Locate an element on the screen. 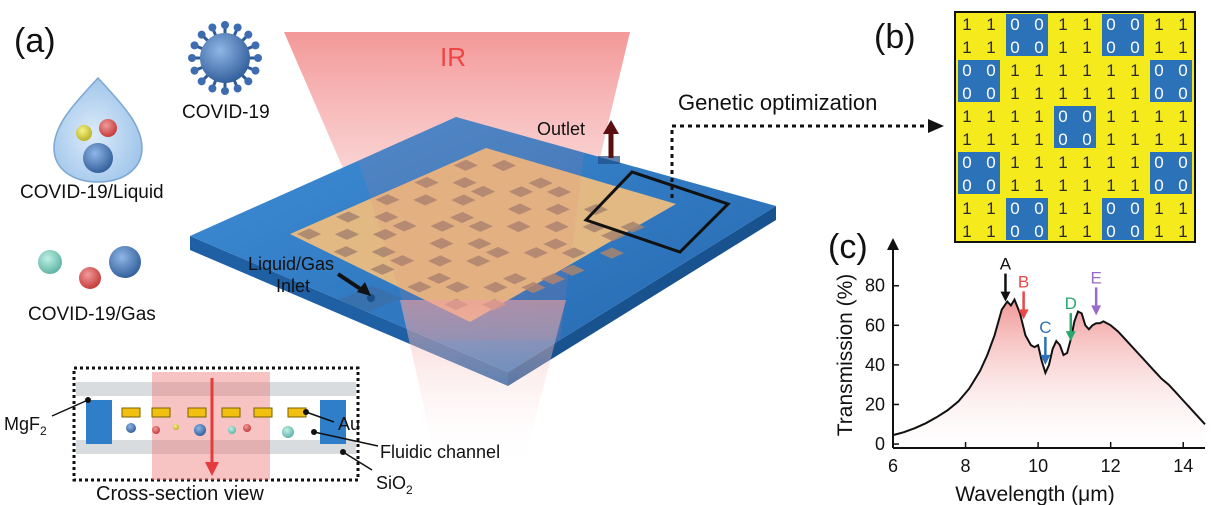 This screenshot has height=505, width=1211. y-tick-label: 60 is located at coordinates (875, 325).